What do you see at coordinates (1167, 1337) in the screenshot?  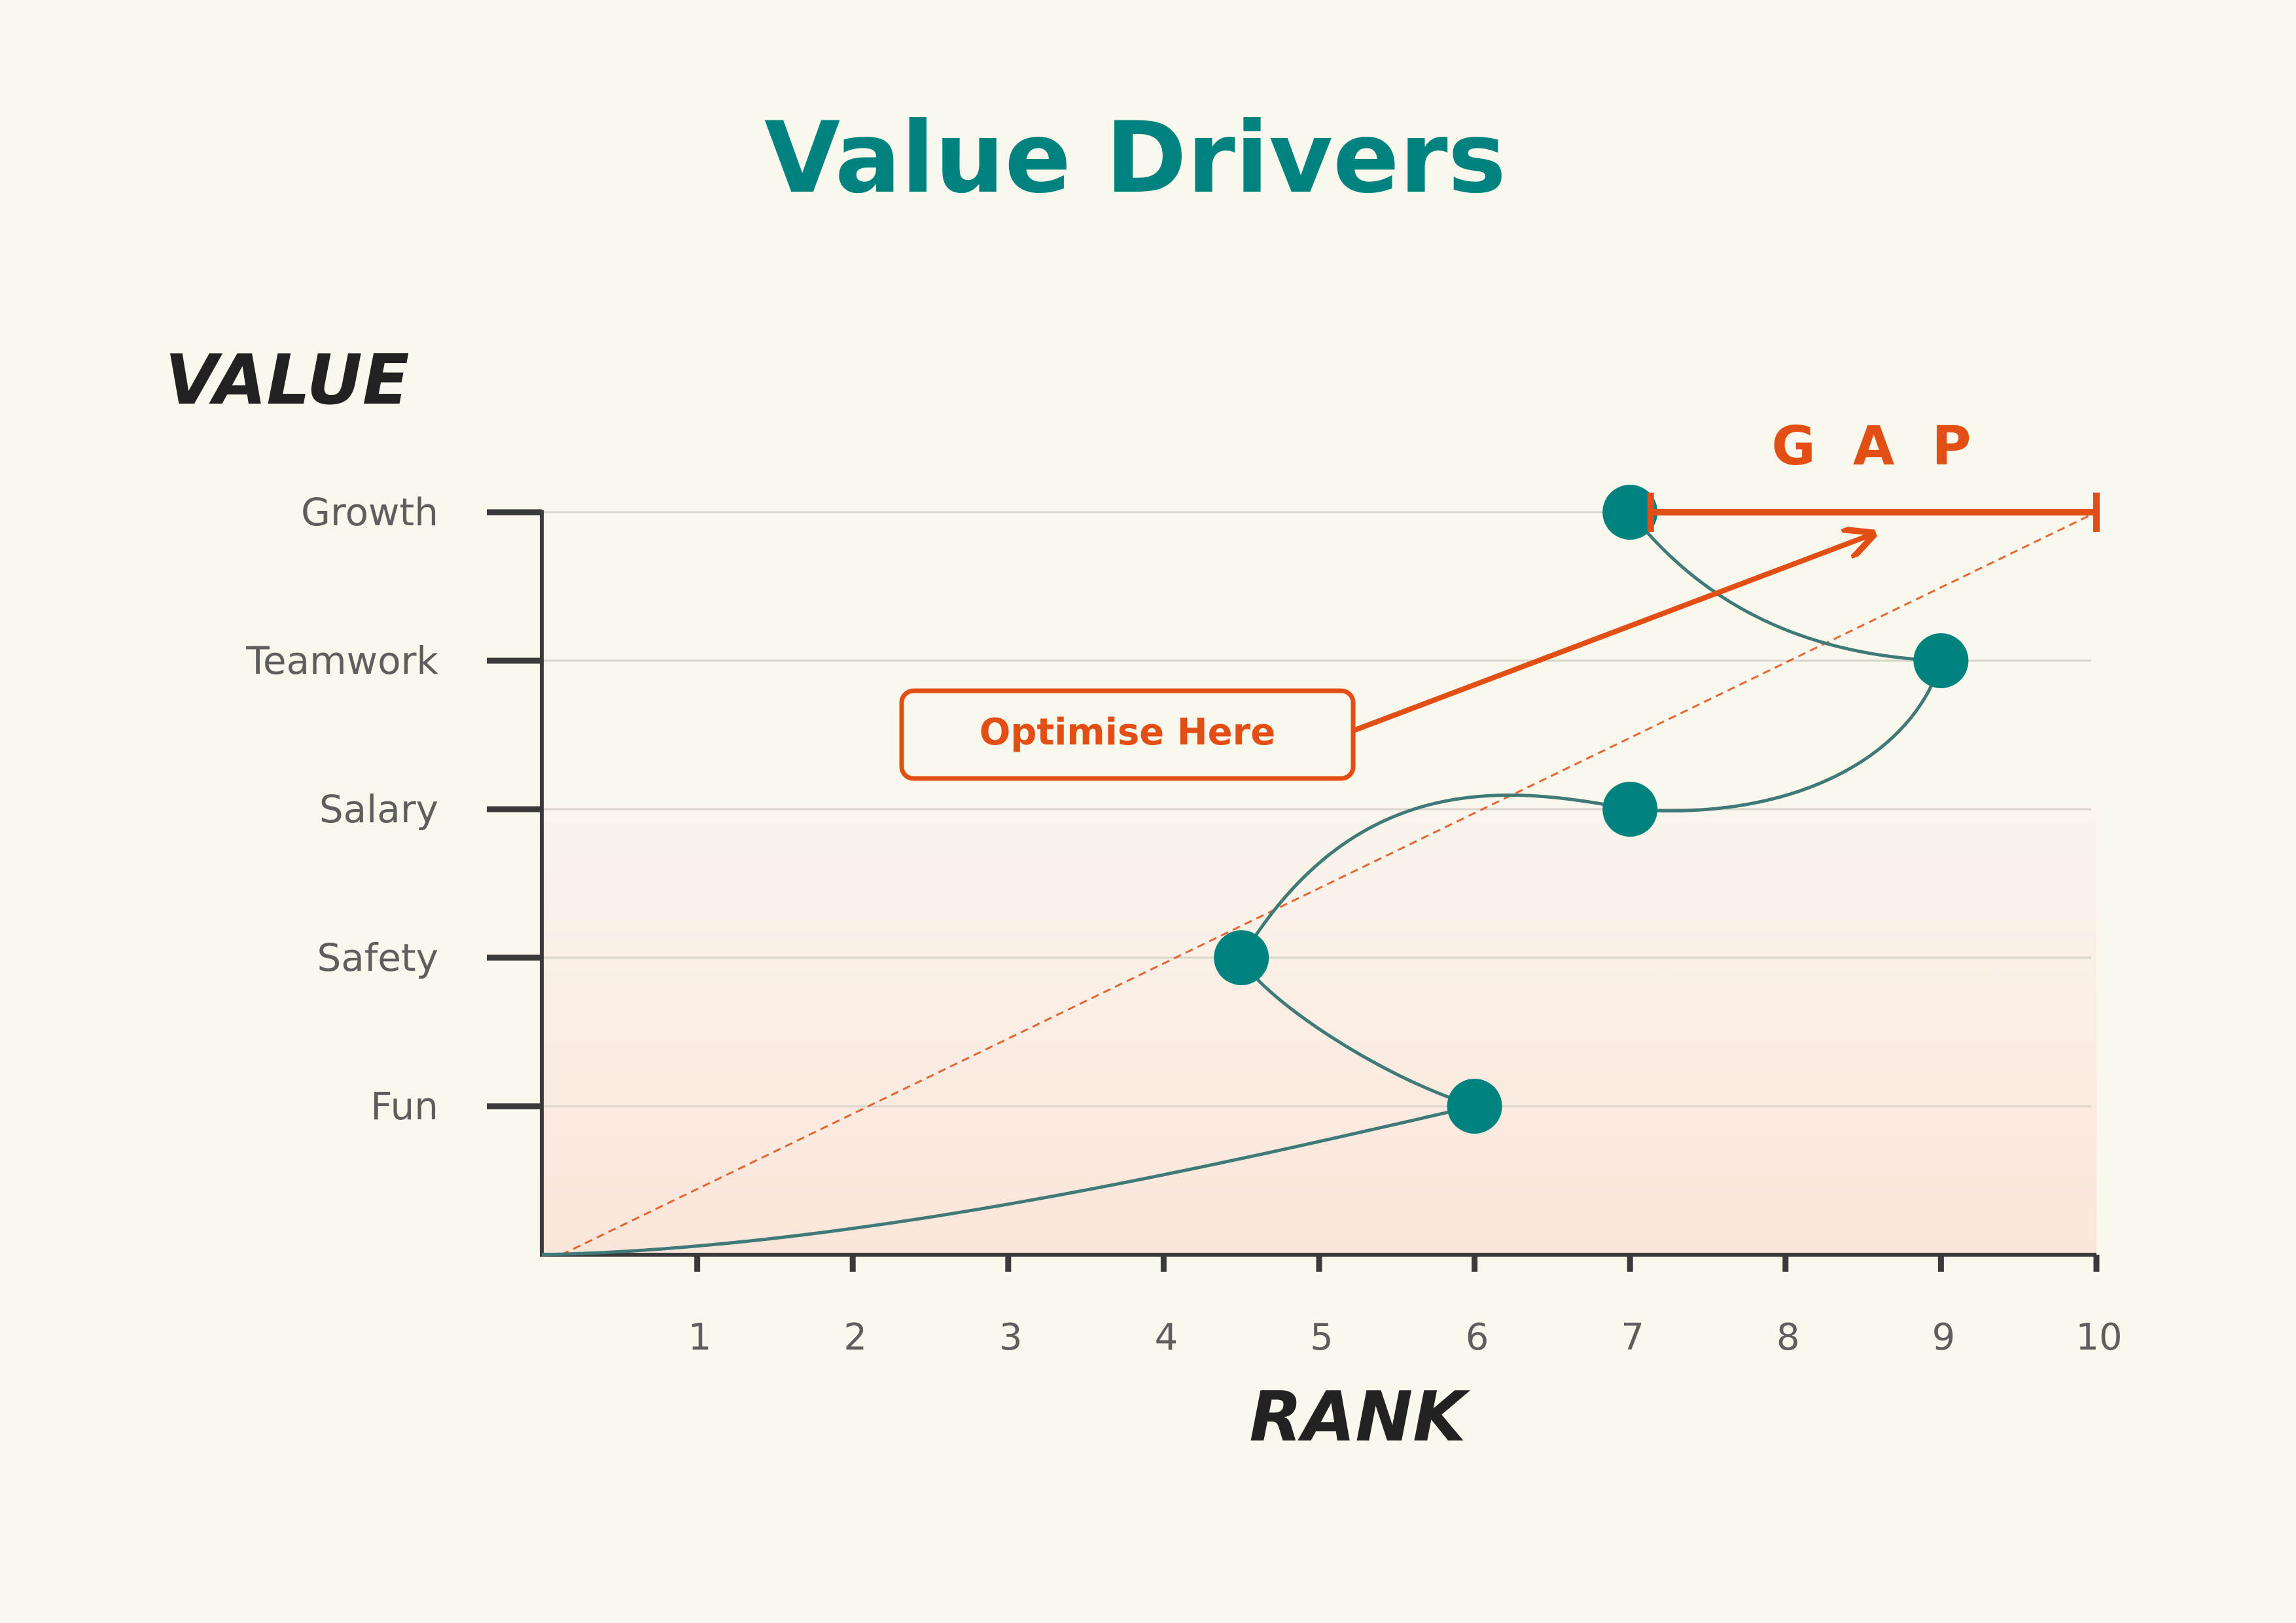 I see `x-tick-label-4: 4` at bounding box center [1167, 1337].